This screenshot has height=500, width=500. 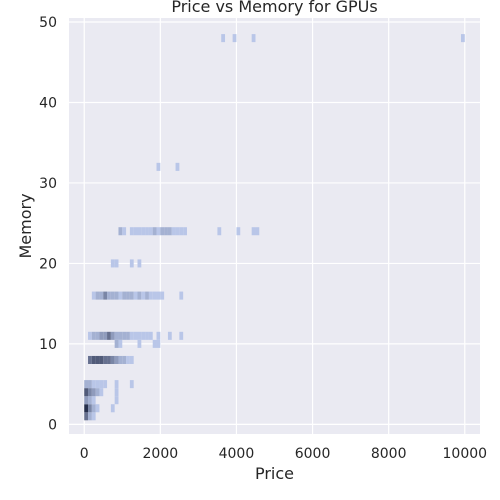 I want to click on y-axis-label: Memory, so click(x=25, y=225).